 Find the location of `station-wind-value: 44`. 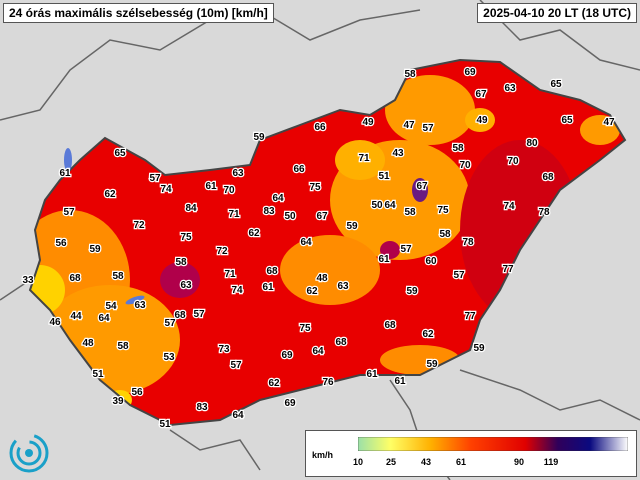

station-wind-value: 44 is located at coordinates (76, 316).